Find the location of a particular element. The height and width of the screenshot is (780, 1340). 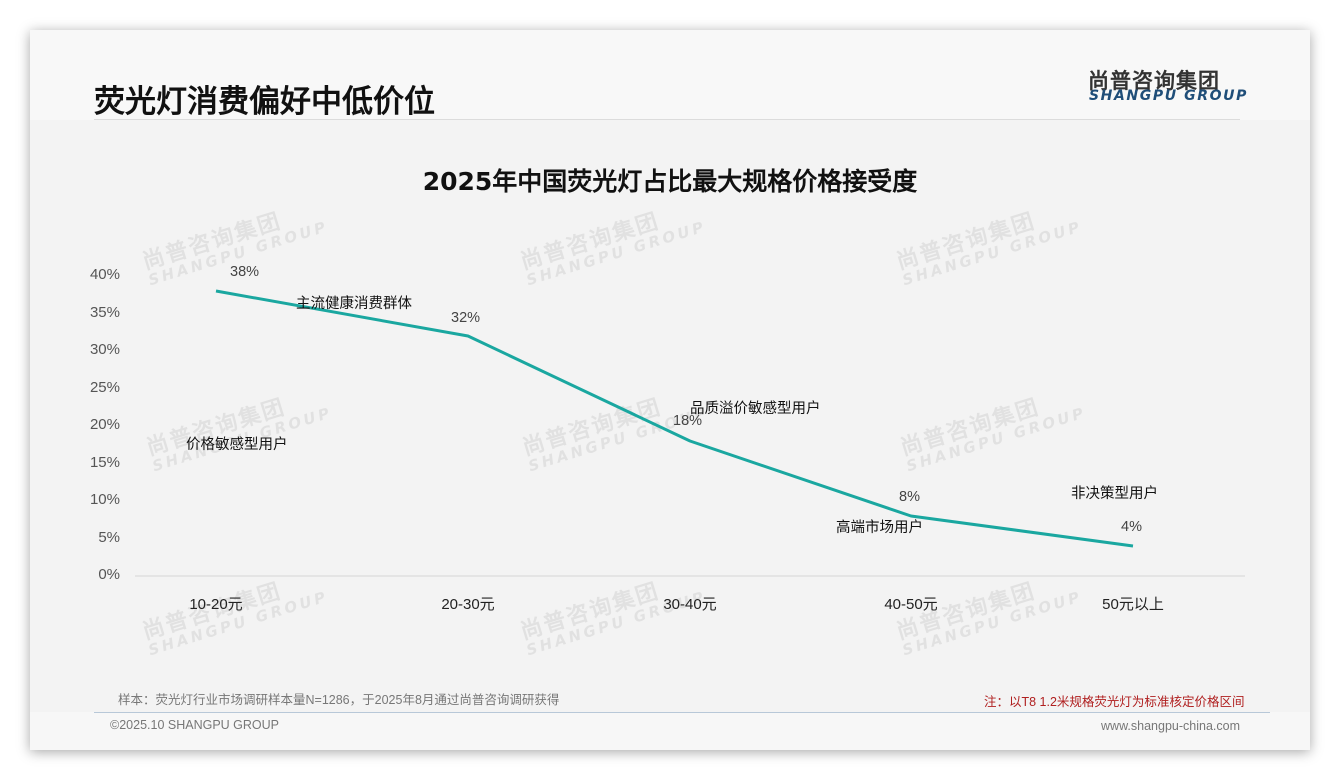

x-tick-label: 10-20元 is located at coordinates (216, 604).